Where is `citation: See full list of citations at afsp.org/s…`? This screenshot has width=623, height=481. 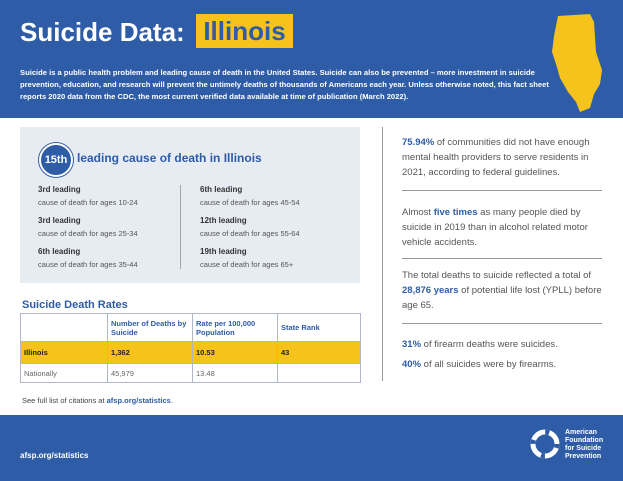
citation: See full list of citations at afsp.org/s… is located at coordinates (97, 400).